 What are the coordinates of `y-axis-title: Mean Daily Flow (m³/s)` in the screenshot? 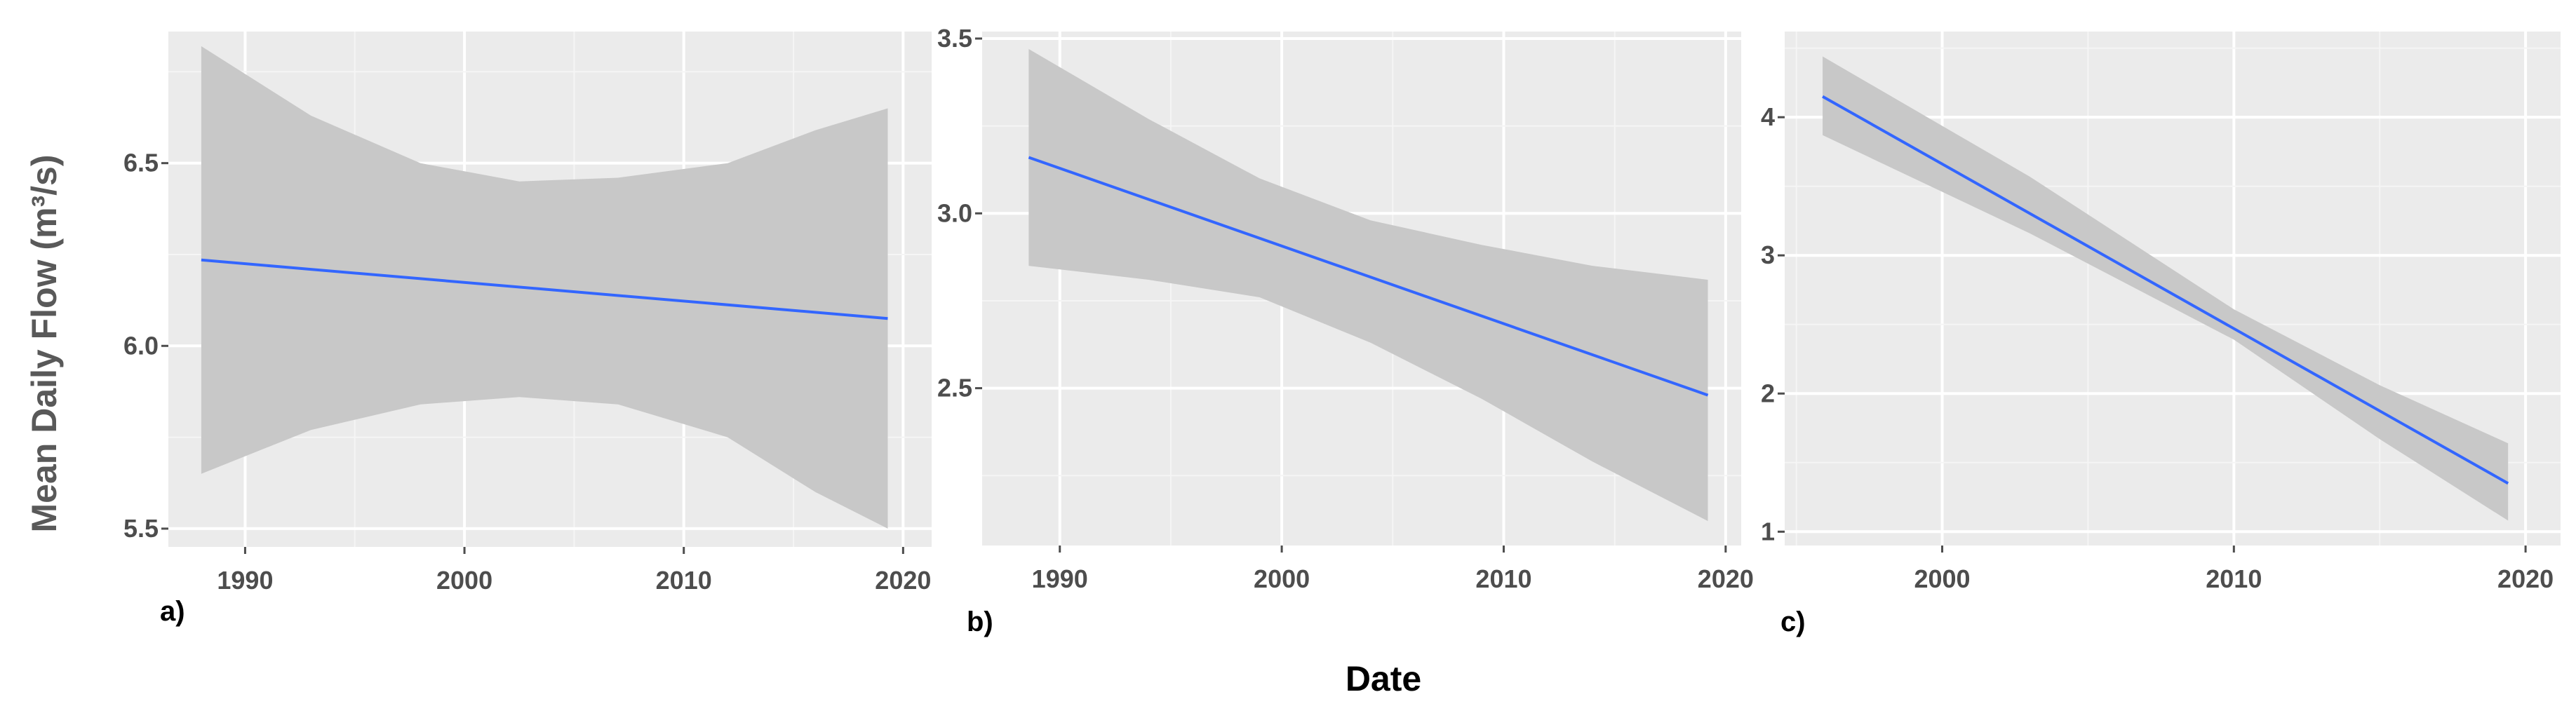 It's located at (45, 344).